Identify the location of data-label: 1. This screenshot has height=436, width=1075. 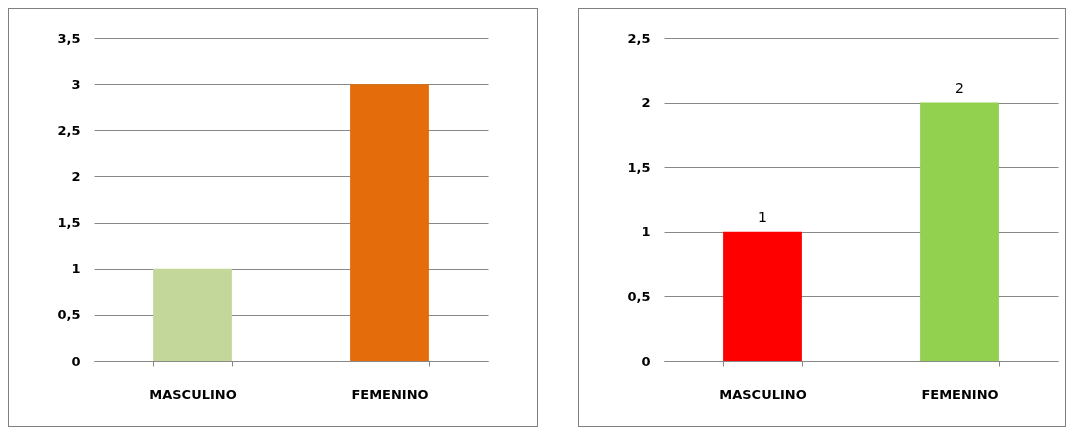
(762, 216).